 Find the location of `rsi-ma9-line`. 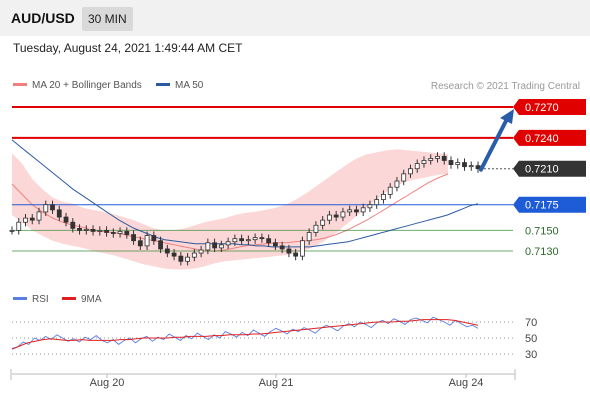

rsi-ma9-line is located at coordinates (245, 334).